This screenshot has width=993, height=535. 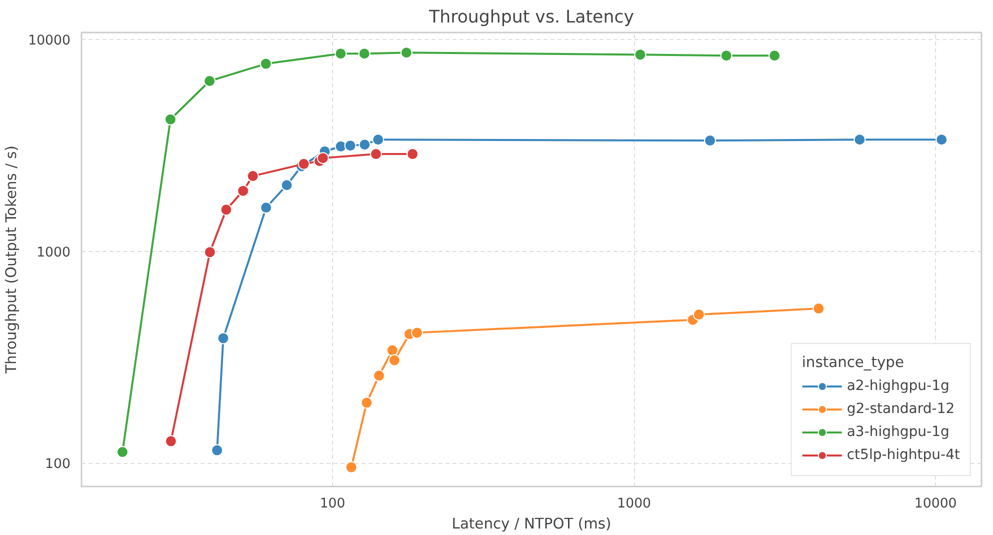 What do you see at coordinates (49, 40) in the screenshot?
I see `y-tick-label: 10000` at bounding box center [49, 40].